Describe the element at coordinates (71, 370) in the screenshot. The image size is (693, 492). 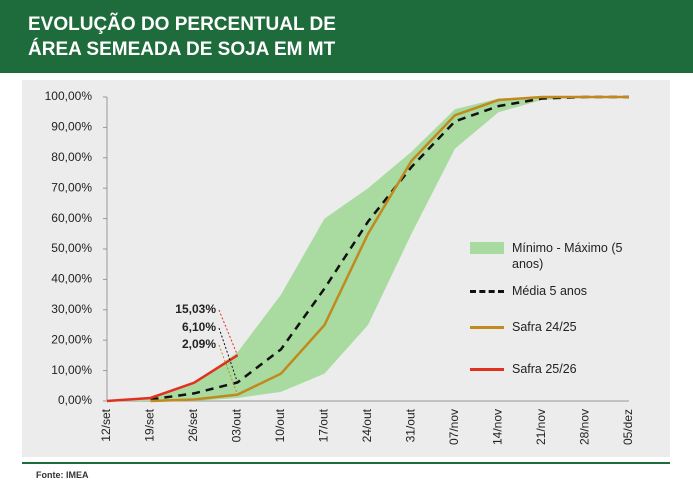
I see `y-tick-label: 10,00%` at that location.